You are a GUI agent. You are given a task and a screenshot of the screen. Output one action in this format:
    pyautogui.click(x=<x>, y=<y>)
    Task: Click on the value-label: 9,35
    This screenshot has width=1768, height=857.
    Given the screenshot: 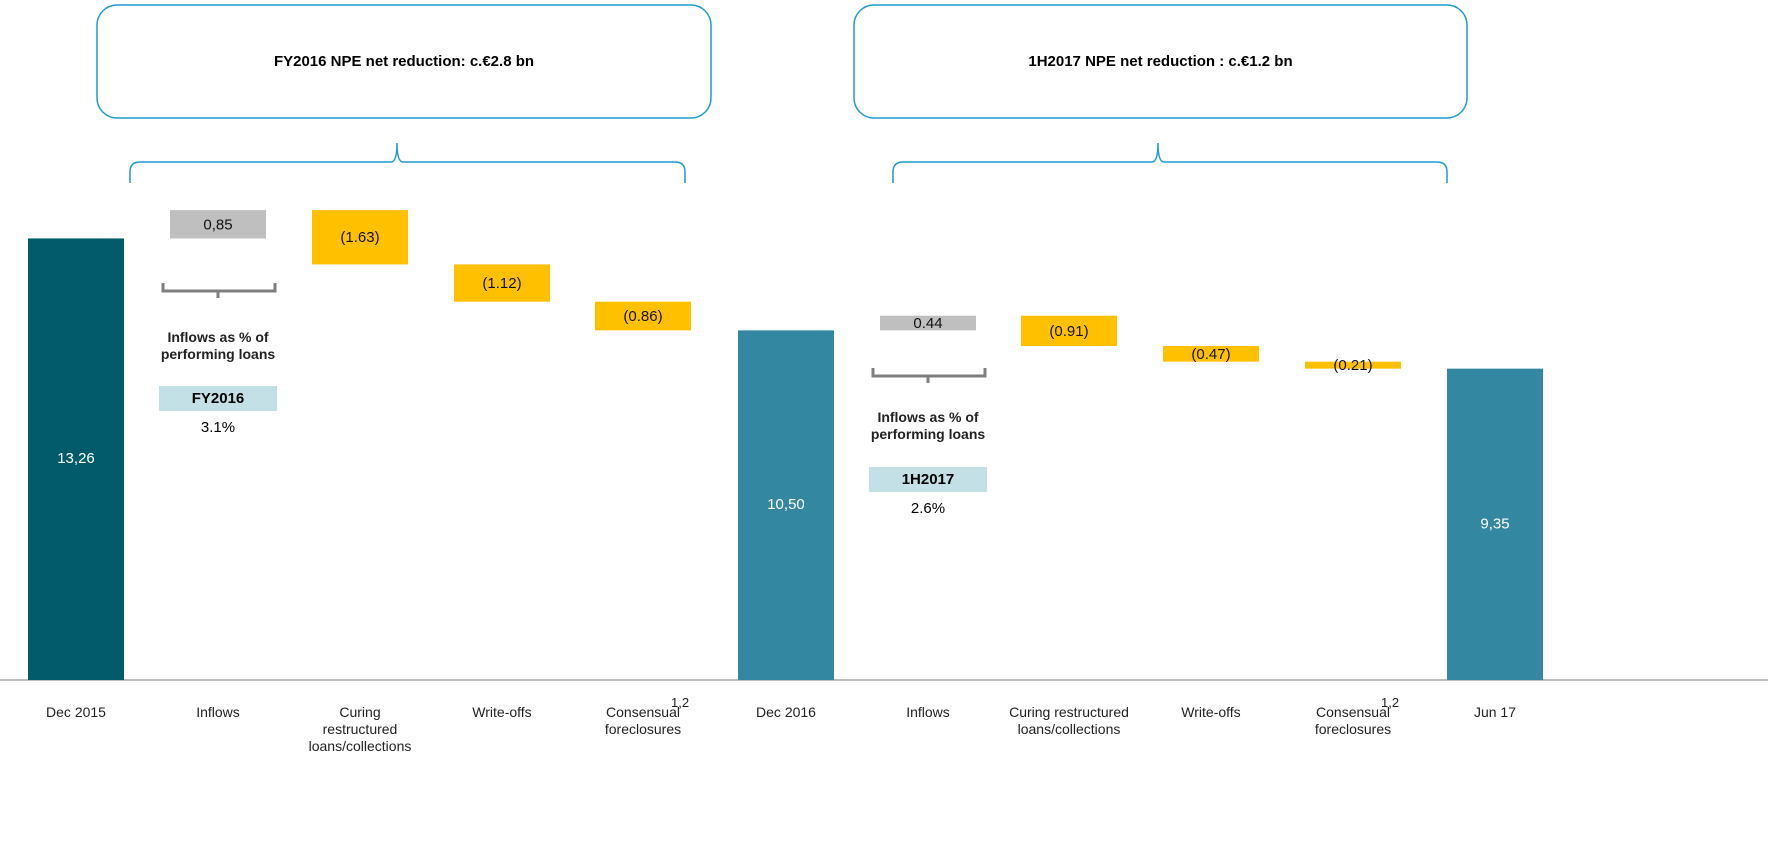 What is the action you would take?
    pyautogui.click(x=1494, y=523)
    